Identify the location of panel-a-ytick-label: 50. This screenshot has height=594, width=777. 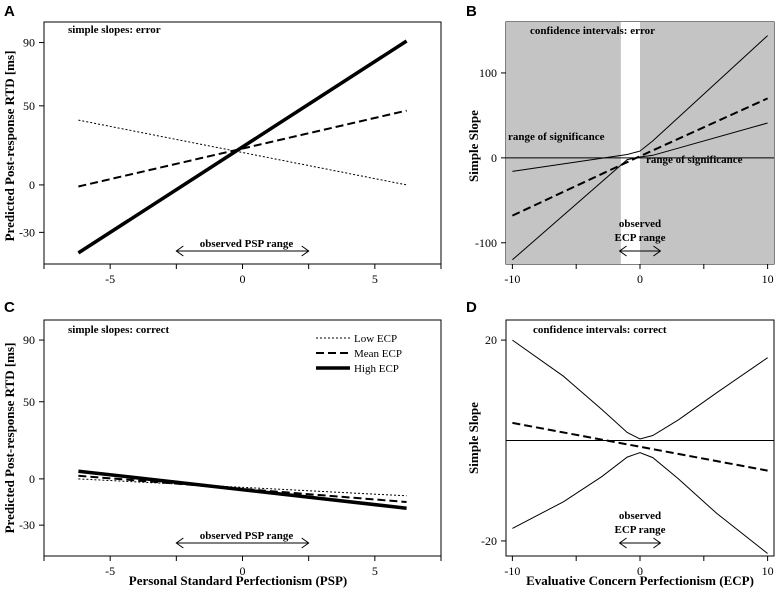
(29, 106).